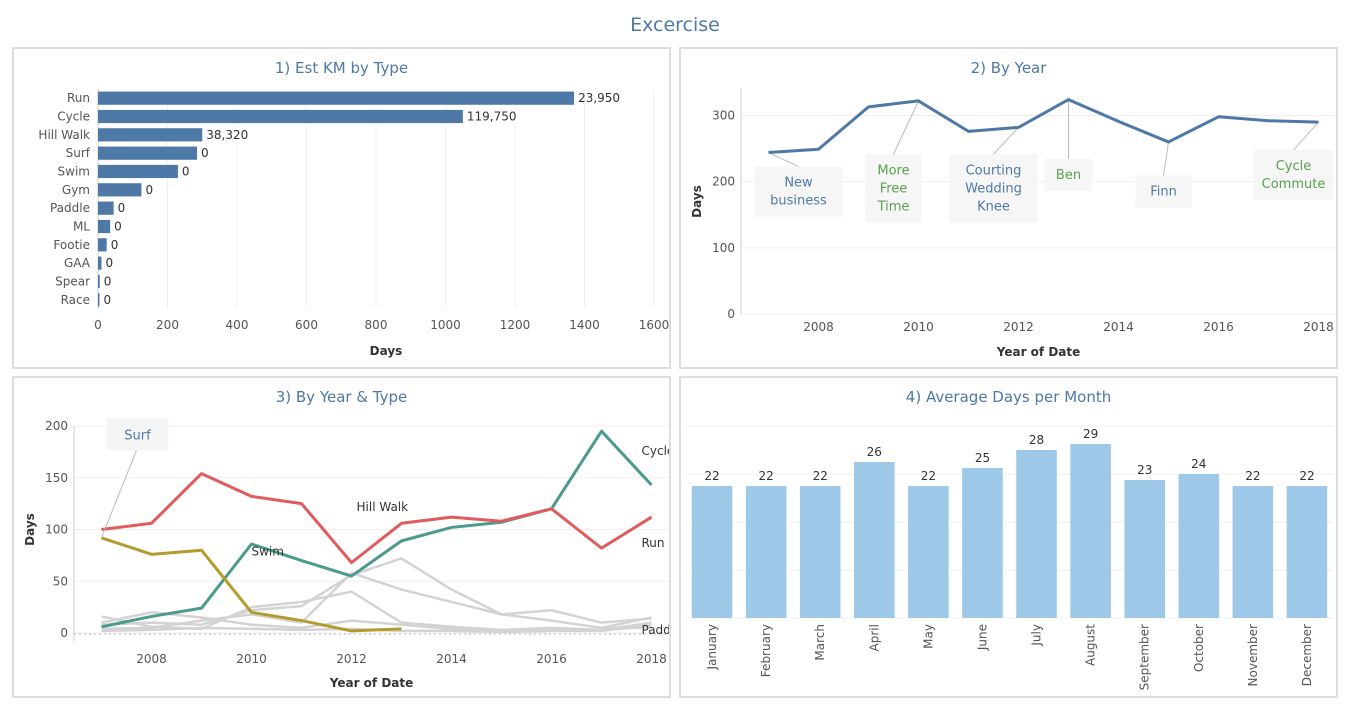  Describe the element at coordinates (77, 263) in the screenshot. I see `category-label: GAA` at that location.